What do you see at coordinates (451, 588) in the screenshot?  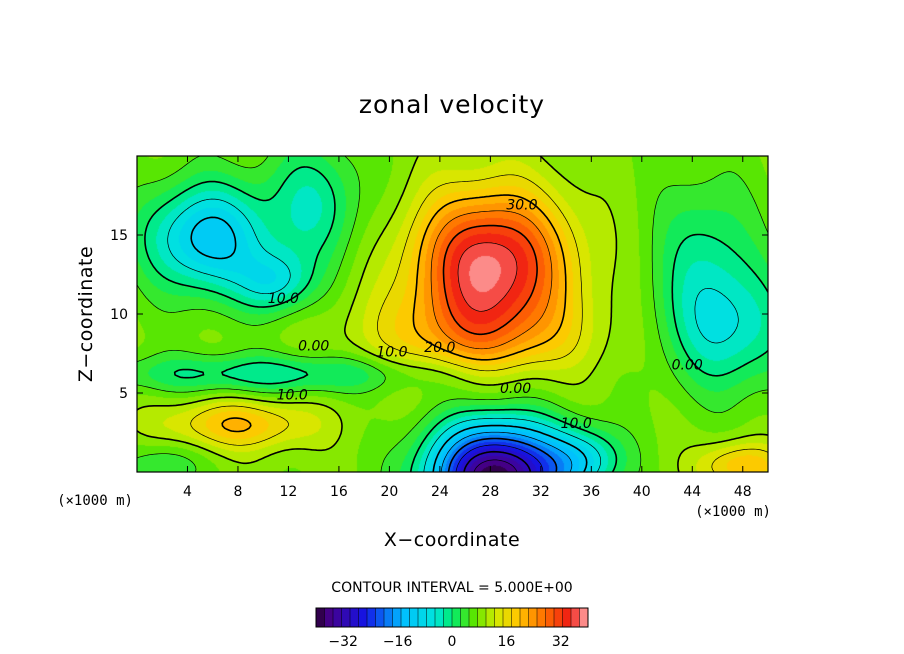 I see `contour-interval-label: CONTOUR INTERVAL = 5.000E+00` at bounding box center [451, 588].